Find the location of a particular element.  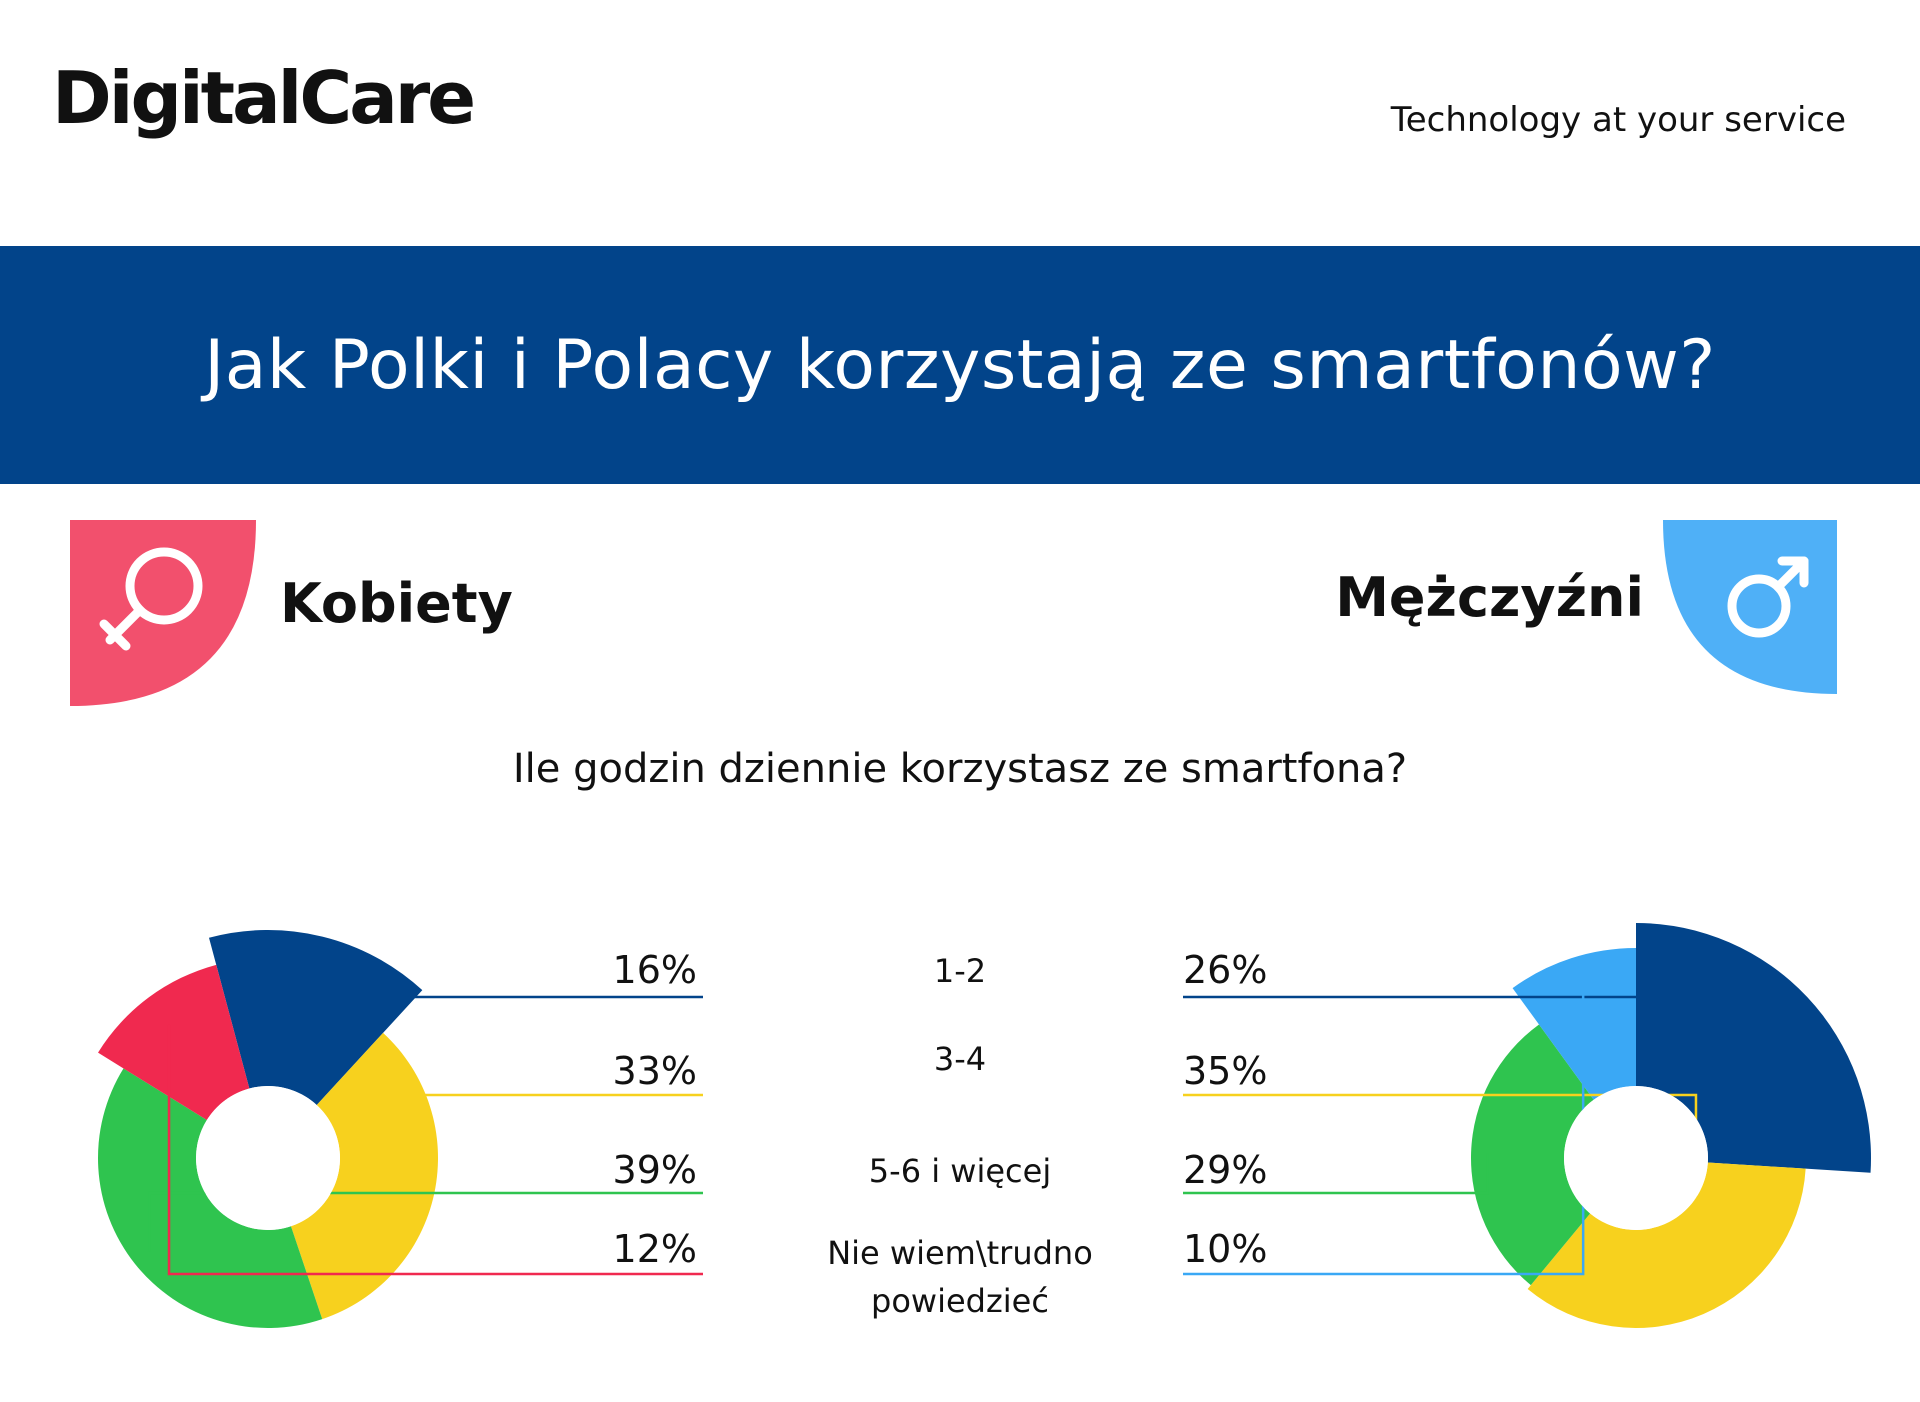

pie-slice-female-16pct is located at coordinates (315, 1018).